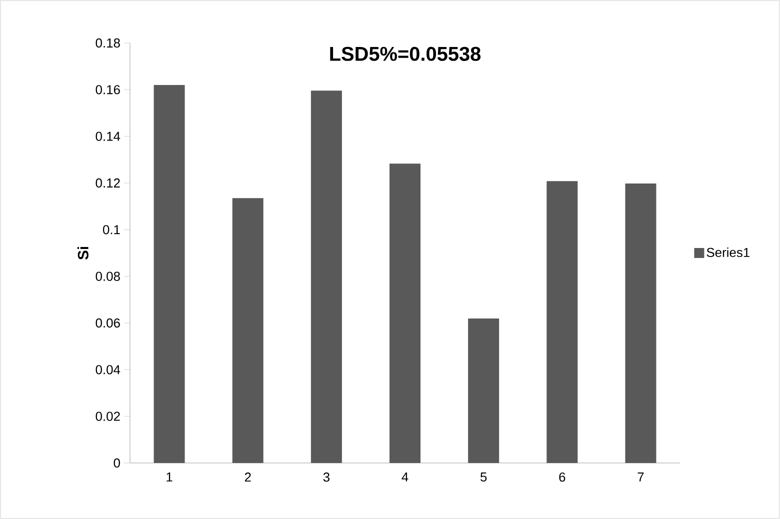  Describe the element at coordinates (108, 416) in the screenshot. I see `y-tick-label: 0.02` at that location.